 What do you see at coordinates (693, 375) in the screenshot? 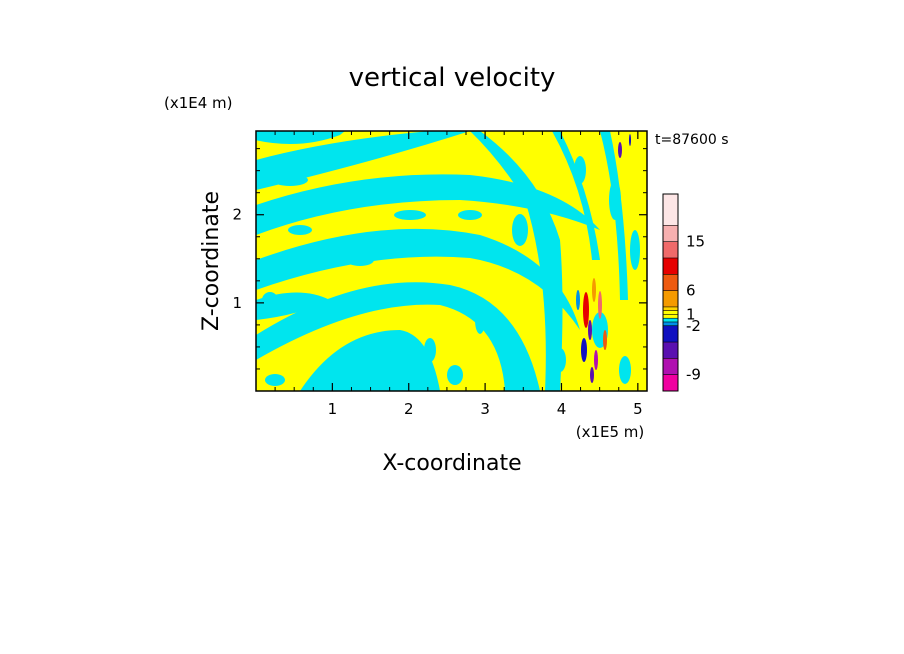
I see `colorbar-tick-label: -9` at bounding box center [693, 375].